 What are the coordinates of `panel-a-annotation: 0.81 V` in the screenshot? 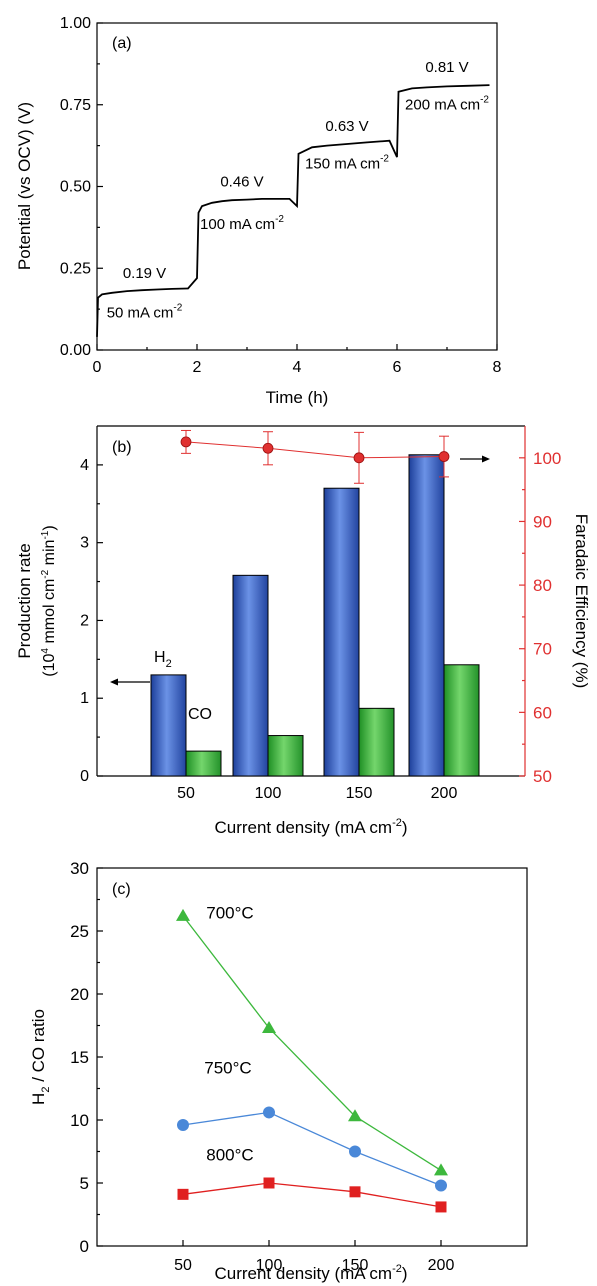 It's located at (446, 67).